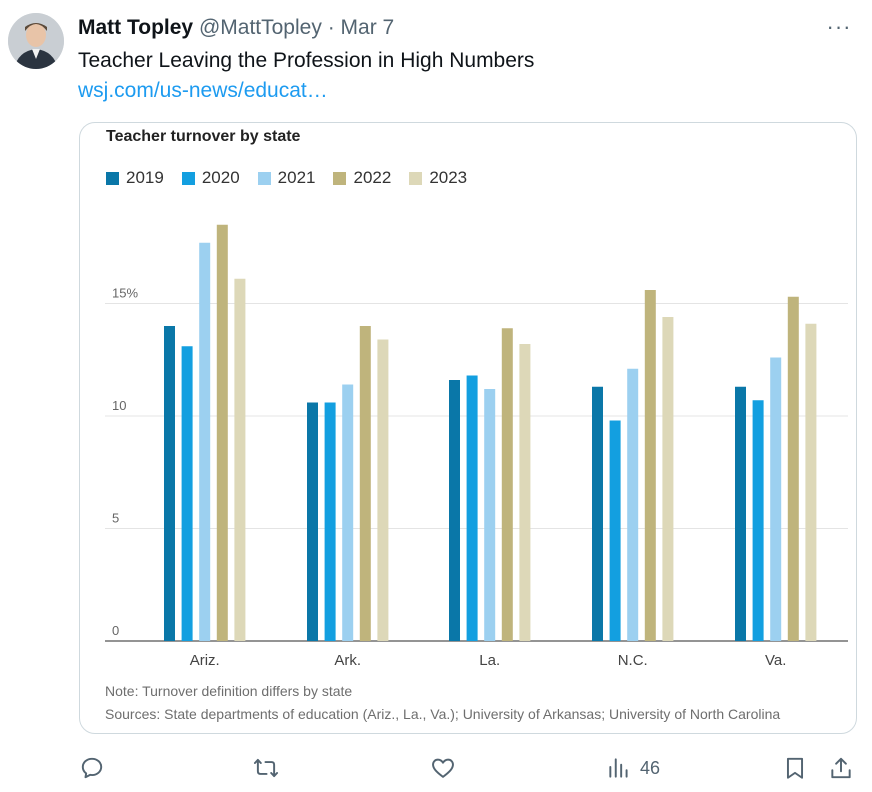 The width and height of the screenshot is (872, 792). What do you see at coordinates (296, 177) in the screenshot?
I see `legend-label: 2021` at bounding box center [296, 177].